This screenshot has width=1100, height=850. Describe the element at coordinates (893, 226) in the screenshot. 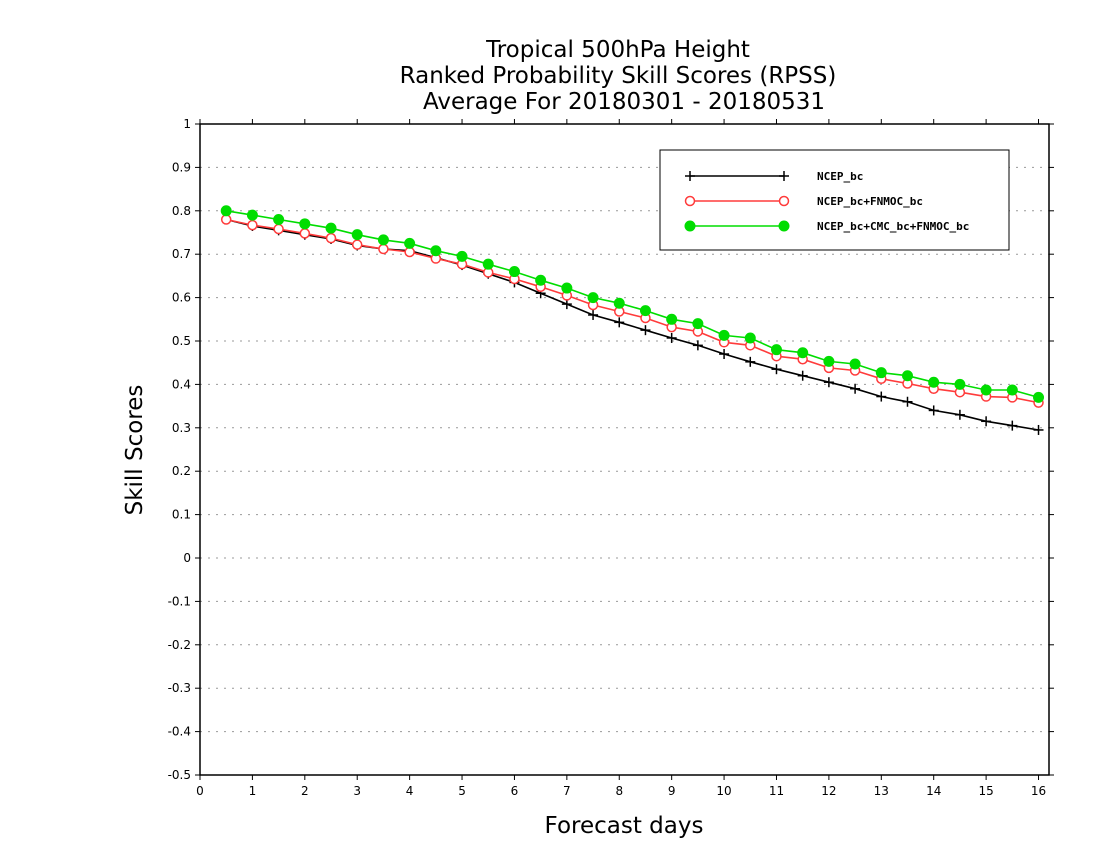

I see `legend-label: NCEP_bc+CMC_bc+FNMOC_bc` at that location.